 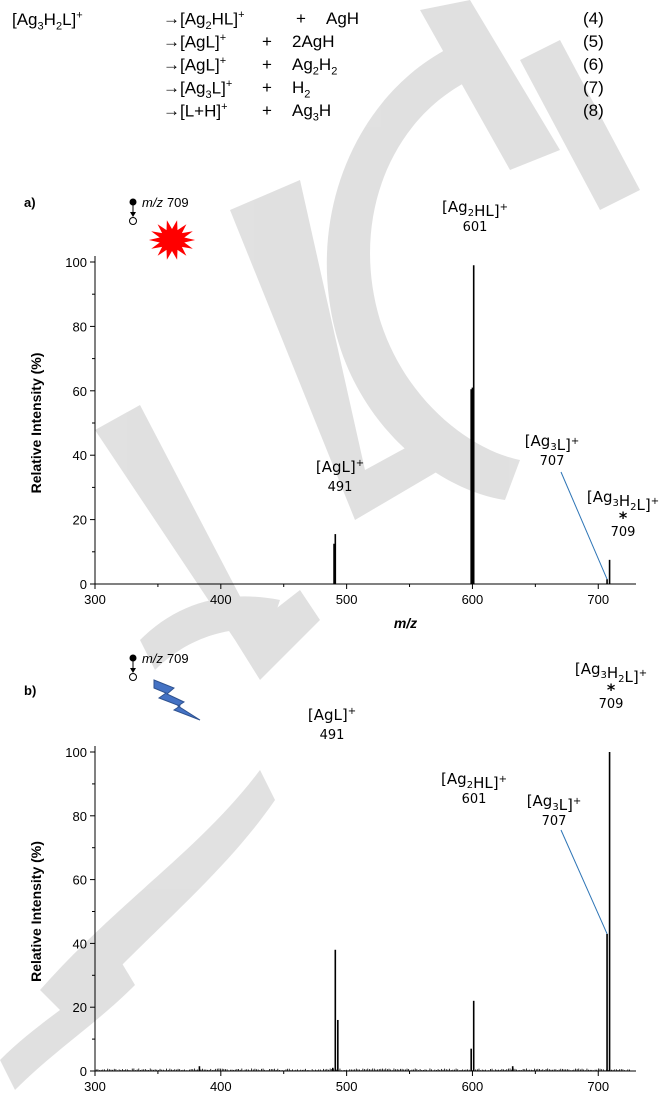 What do you see at coordinates (593, 41) in the screenshot?
I see `equation-number: (5)` at bounding box center [593, 41].